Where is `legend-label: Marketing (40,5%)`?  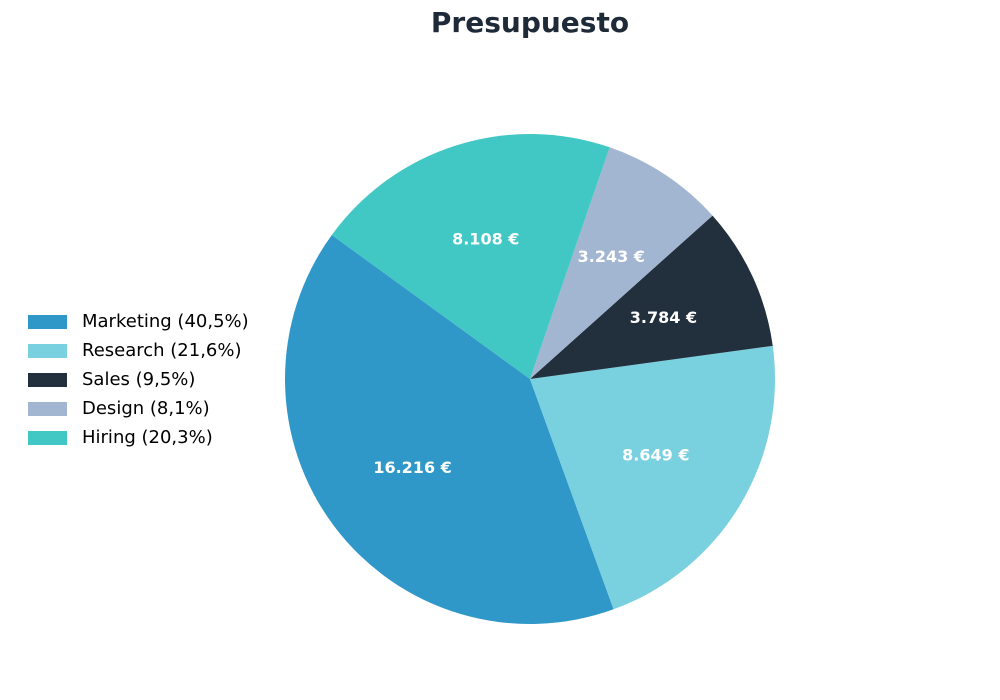 legend-label: Marketing (40,5%) is located at coordinates (165, 322).